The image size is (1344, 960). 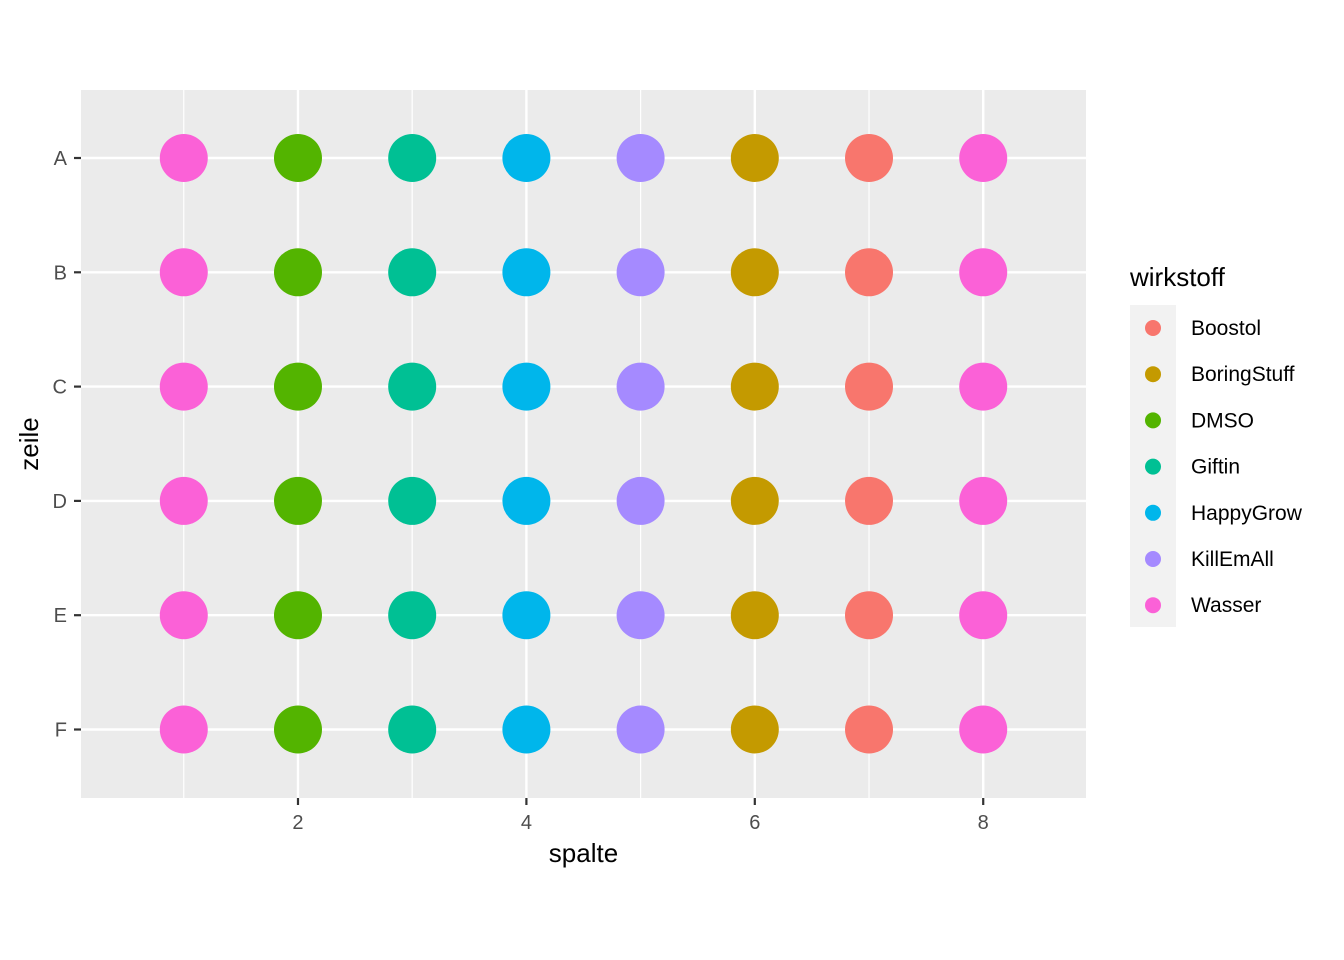 I want to click on data-point-F8, so click(x=983, y=729).